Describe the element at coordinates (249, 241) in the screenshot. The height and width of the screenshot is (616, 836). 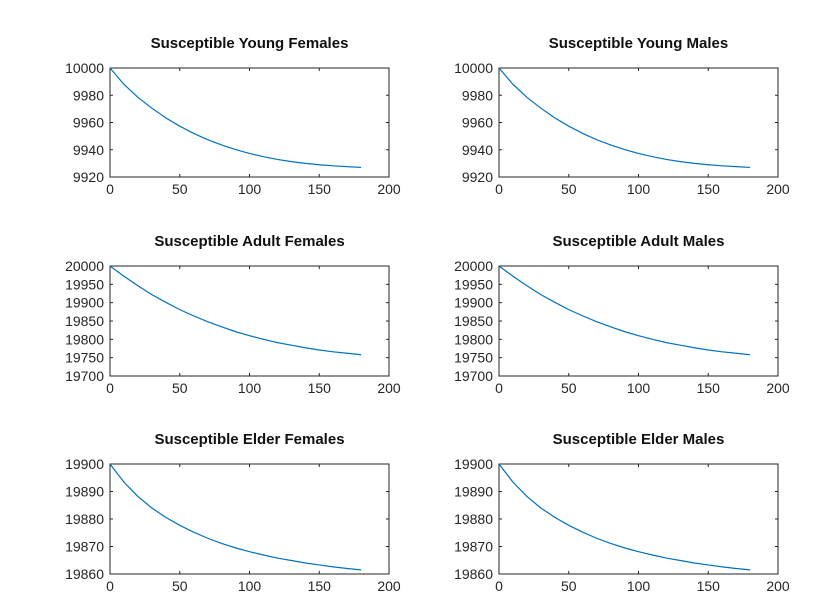
I see `subplot-title: Susceptible Adult Females` at that location.